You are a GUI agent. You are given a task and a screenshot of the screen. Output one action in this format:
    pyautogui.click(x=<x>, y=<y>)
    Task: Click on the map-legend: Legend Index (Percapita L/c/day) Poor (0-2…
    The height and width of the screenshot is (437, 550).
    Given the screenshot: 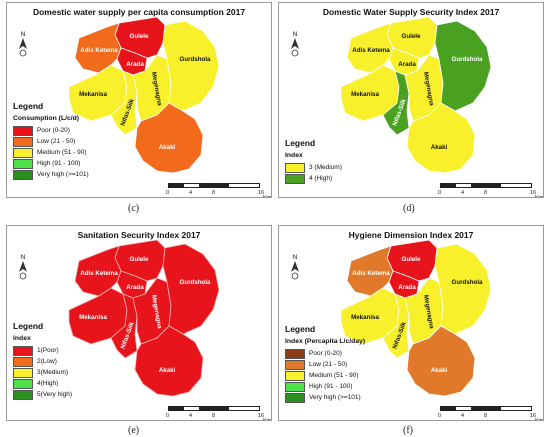 What is the action you would take?
    pyautogui.click(x=325, y=363)
    